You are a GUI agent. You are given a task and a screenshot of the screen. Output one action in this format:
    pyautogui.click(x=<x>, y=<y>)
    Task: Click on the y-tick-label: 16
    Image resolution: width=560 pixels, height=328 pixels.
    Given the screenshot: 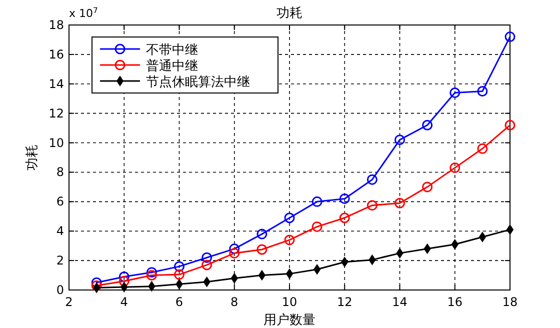 What is the action you would take?
    pyautogui.click(x=56, y=54)
    